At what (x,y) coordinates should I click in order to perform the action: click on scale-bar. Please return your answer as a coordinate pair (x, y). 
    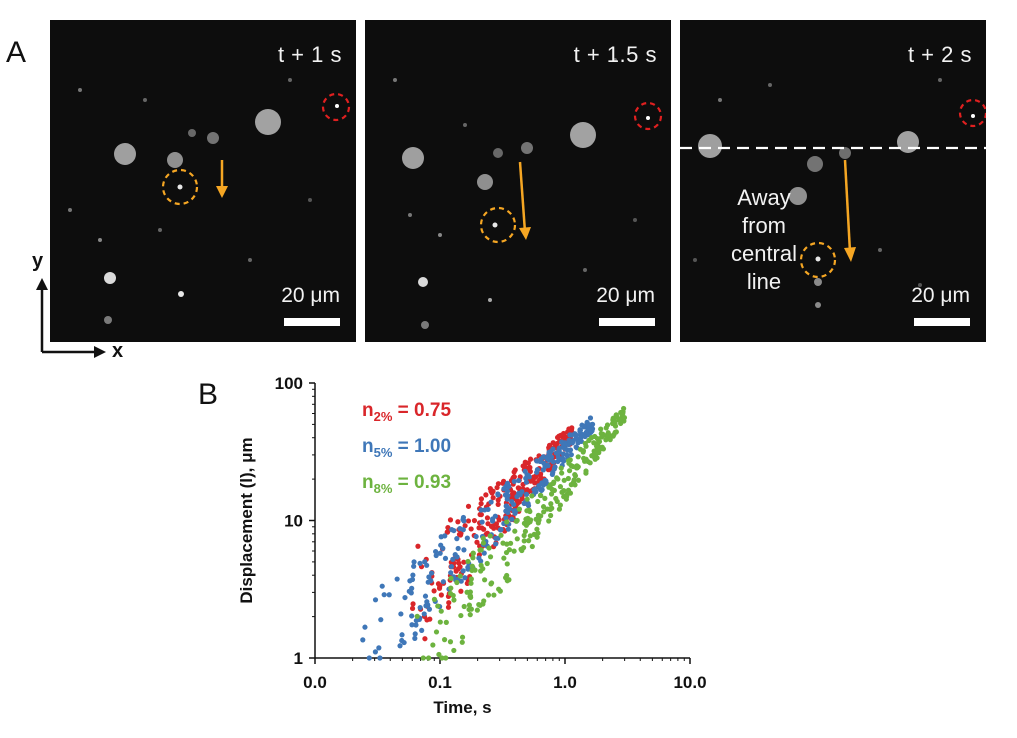
    Looking at the image, I should click on (942, 322).